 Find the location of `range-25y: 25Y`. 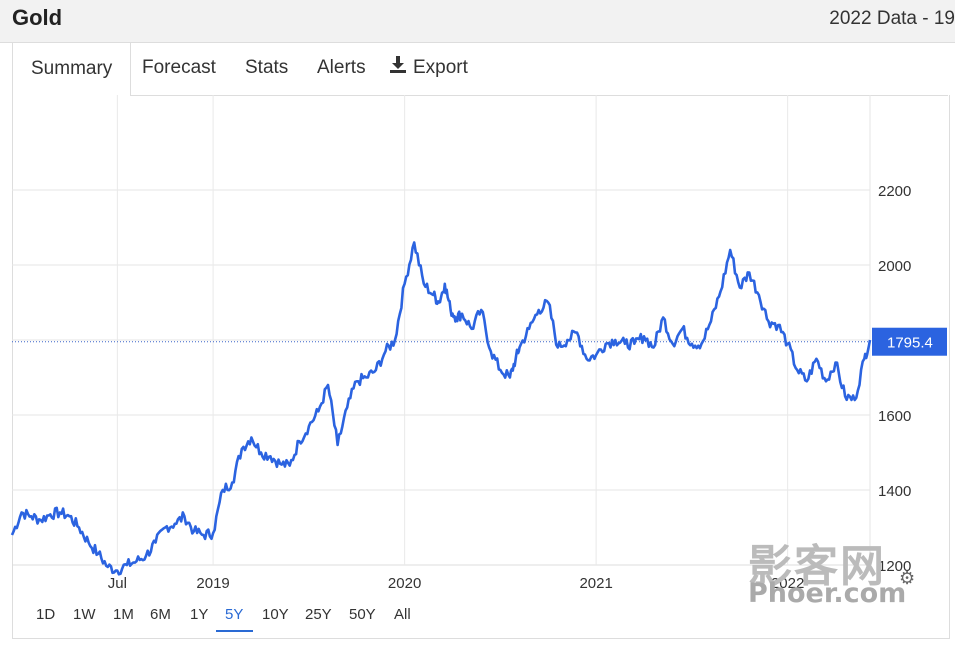

range-25y: 25Y is located at coordinates (318, 614).